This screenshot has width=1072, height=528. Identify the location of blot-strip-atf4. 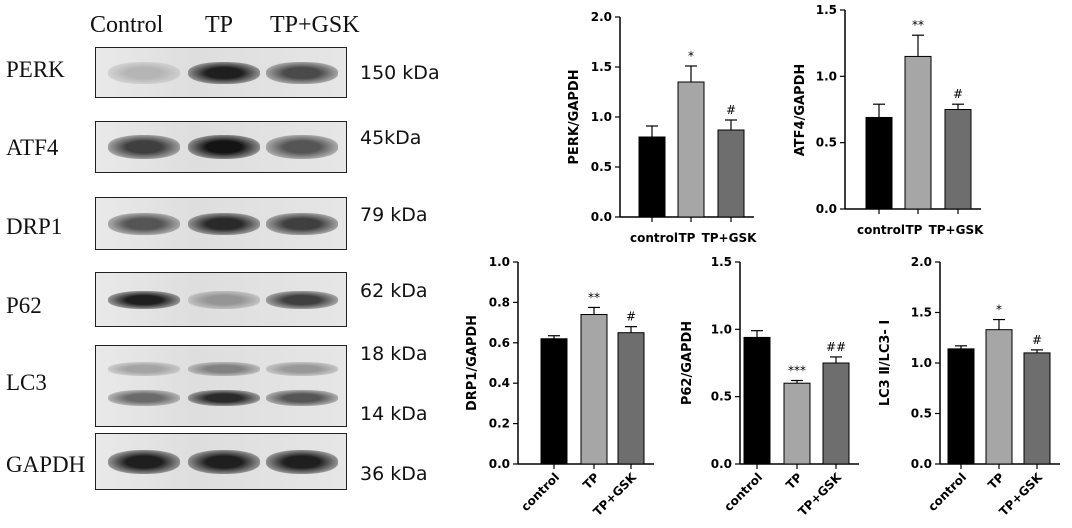
(221, 147).